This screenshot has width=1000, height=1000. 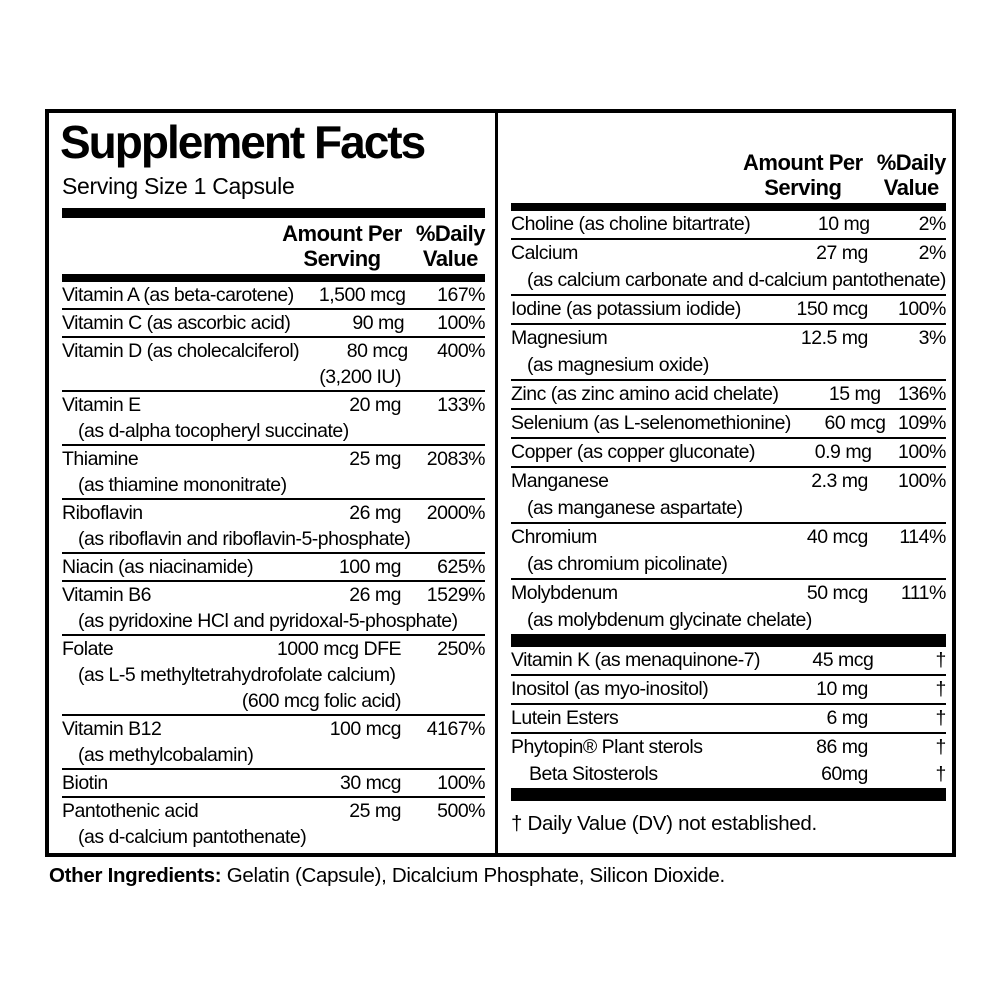 I want to click on nutrient-row: Choline (as choline bitartrate) 10 mg 2%, so click(x=728, y=224).